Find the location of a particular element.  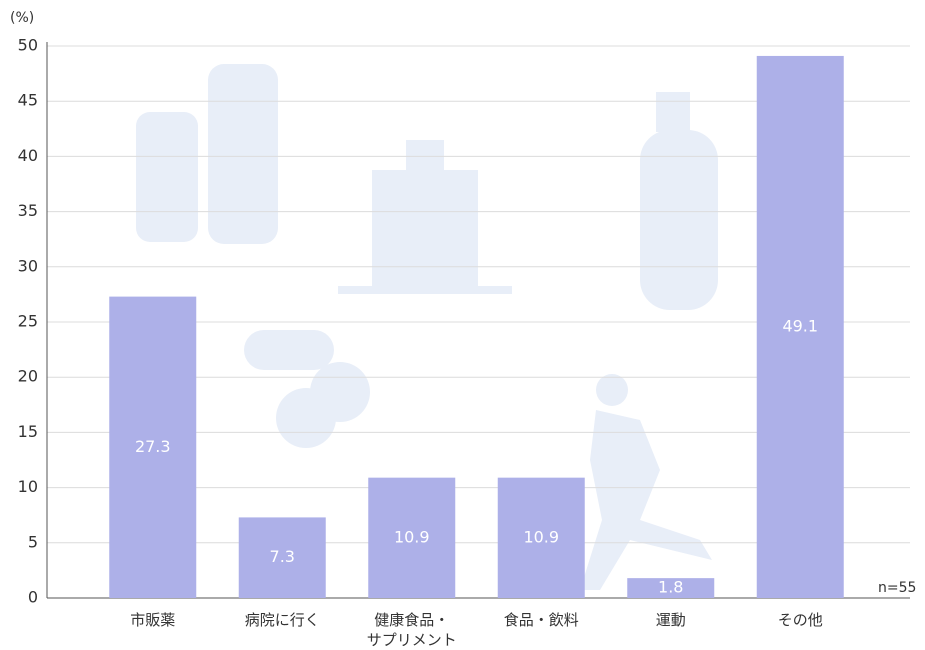

note: n=55 is located at coordinates (897, 588).